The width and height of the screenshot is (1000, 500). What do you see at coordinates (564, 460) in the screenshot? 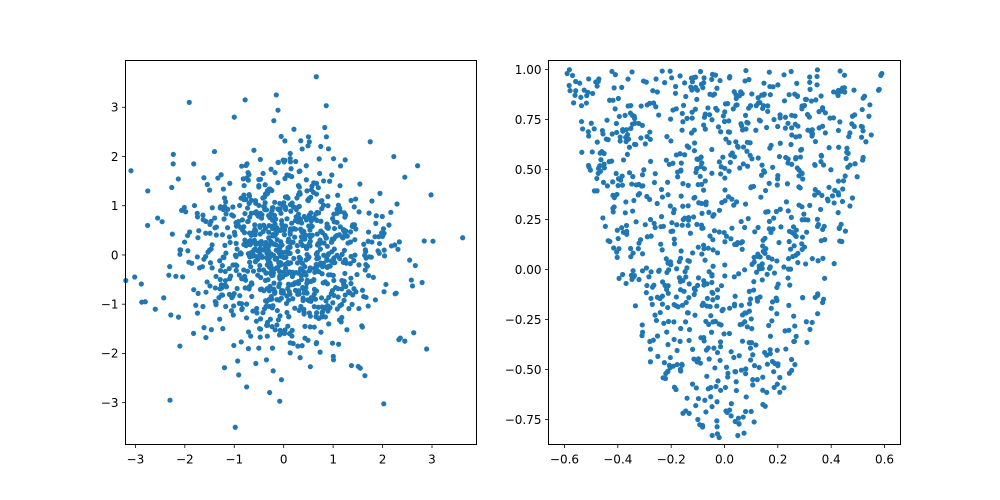
I see `right-x-tick-label: −0.6` at bounding box center [564, 460].